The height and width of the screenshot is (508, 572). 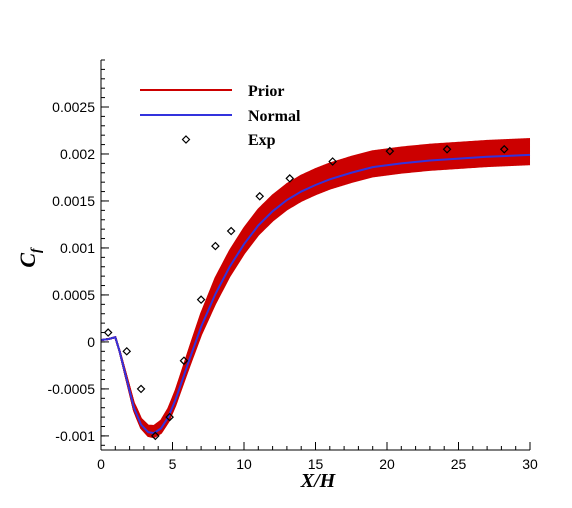 What do you see at coordinates (459, 464) in the screenshot?
I see `x-tick-label: 25` at bounding box center [459, 464].